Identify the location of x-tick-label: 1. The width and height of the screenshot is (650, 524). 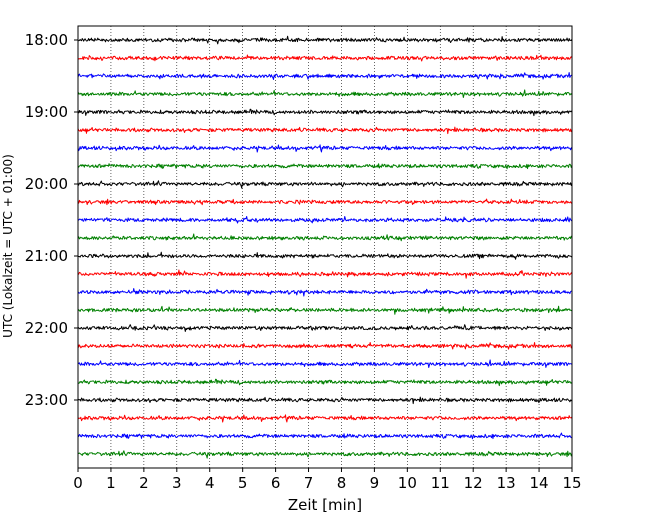
(111, 483).